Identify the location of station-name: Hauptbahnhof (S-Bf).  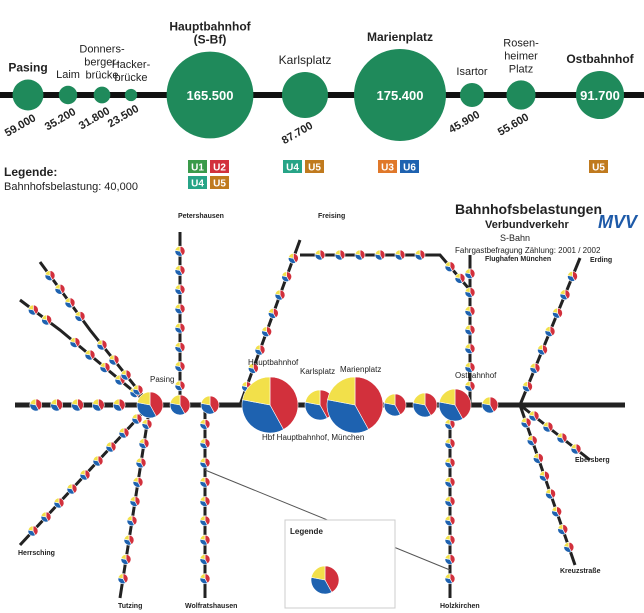
(210, 33).